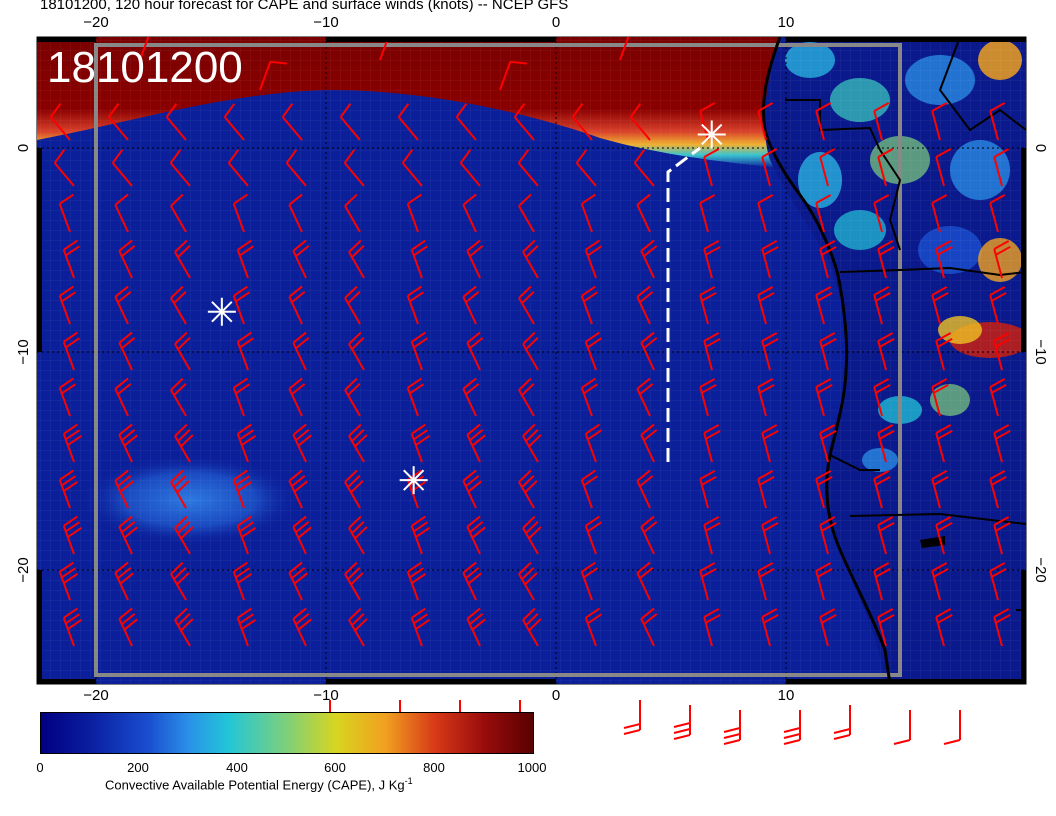  What do you see at coordinates (23, 148) in the screenshot?
I see `y-tick-left-1: 0` at bounding box center [23, 148].